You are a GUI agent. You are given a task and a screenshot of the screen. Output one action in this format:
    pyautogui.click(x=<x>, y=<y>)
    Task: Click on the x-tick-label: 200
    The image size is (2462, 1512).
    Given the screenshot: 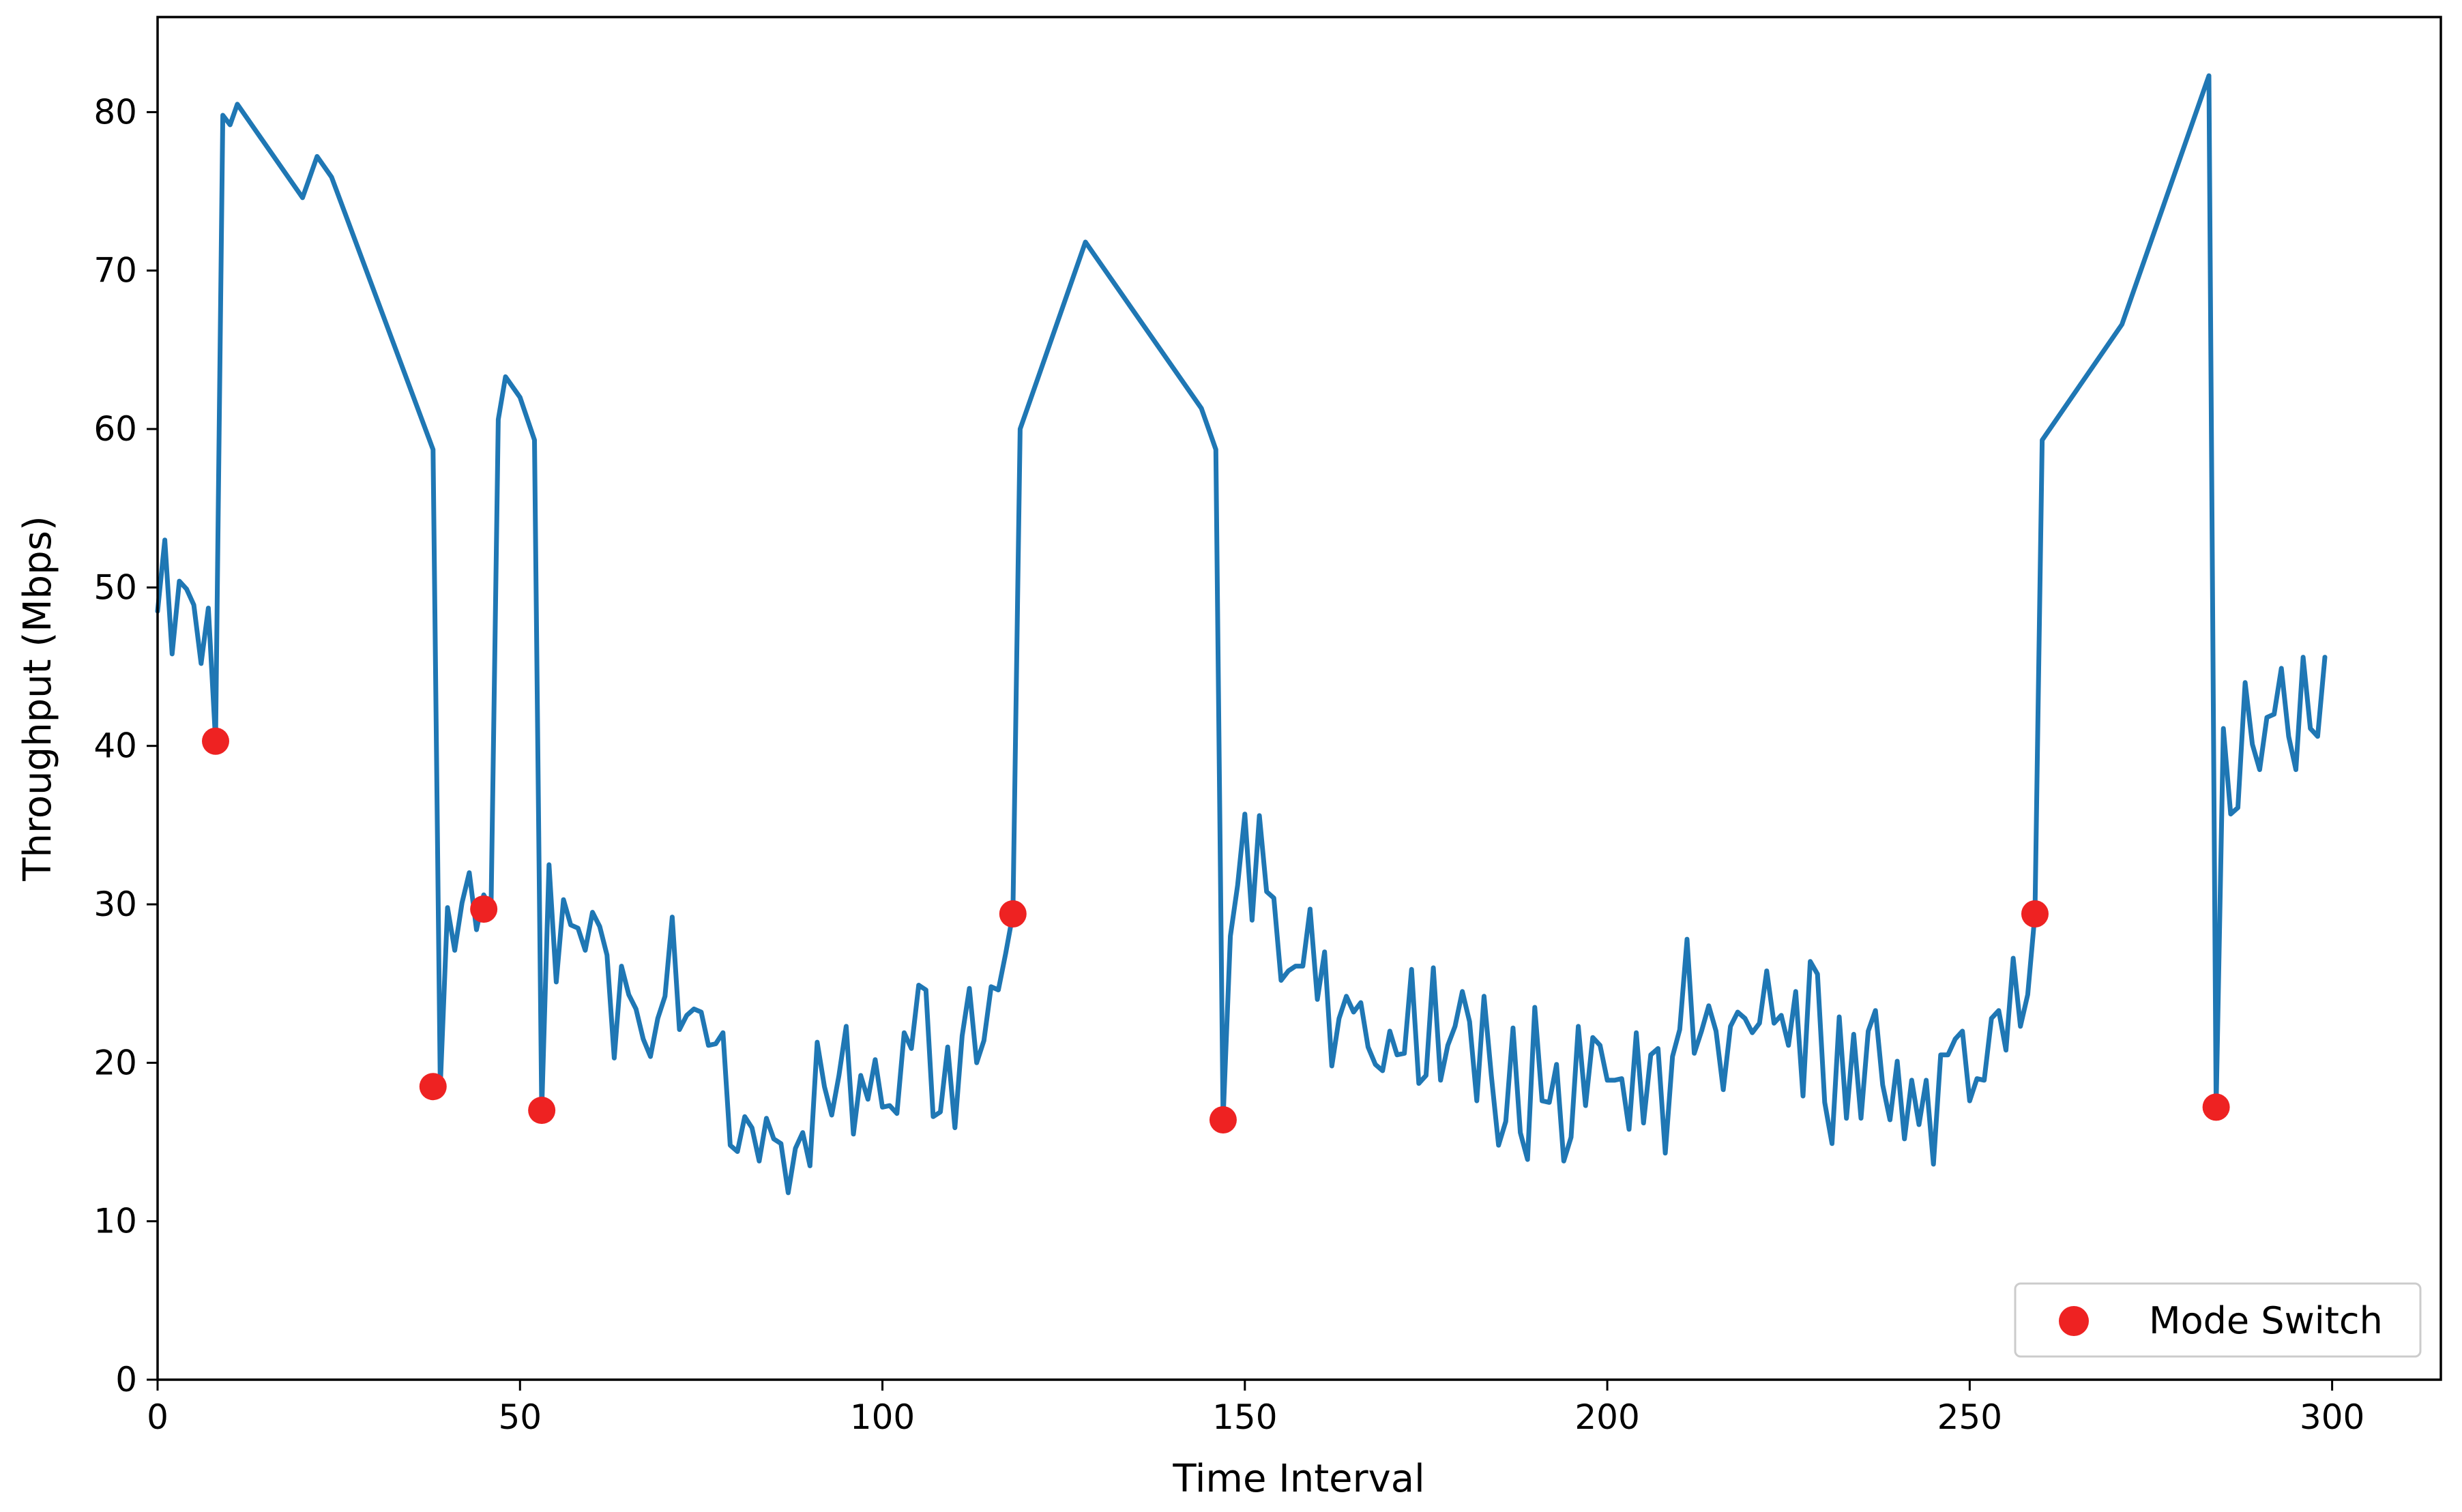 What is the action you would take?
    pyautogui.click(x=1606, y=1417)
    